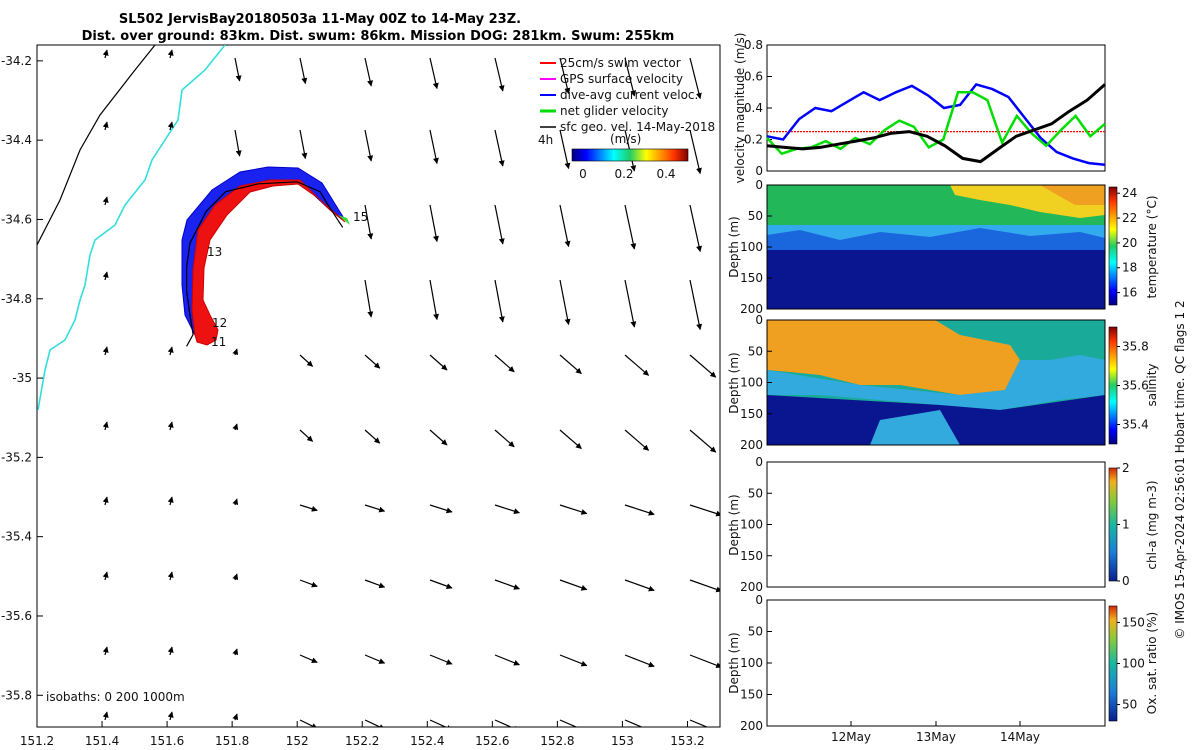 Image resolution: width=1200 pixels, height=750 pixels. I want to click on chl-a-ytick-2: 100, so click(751, 525).